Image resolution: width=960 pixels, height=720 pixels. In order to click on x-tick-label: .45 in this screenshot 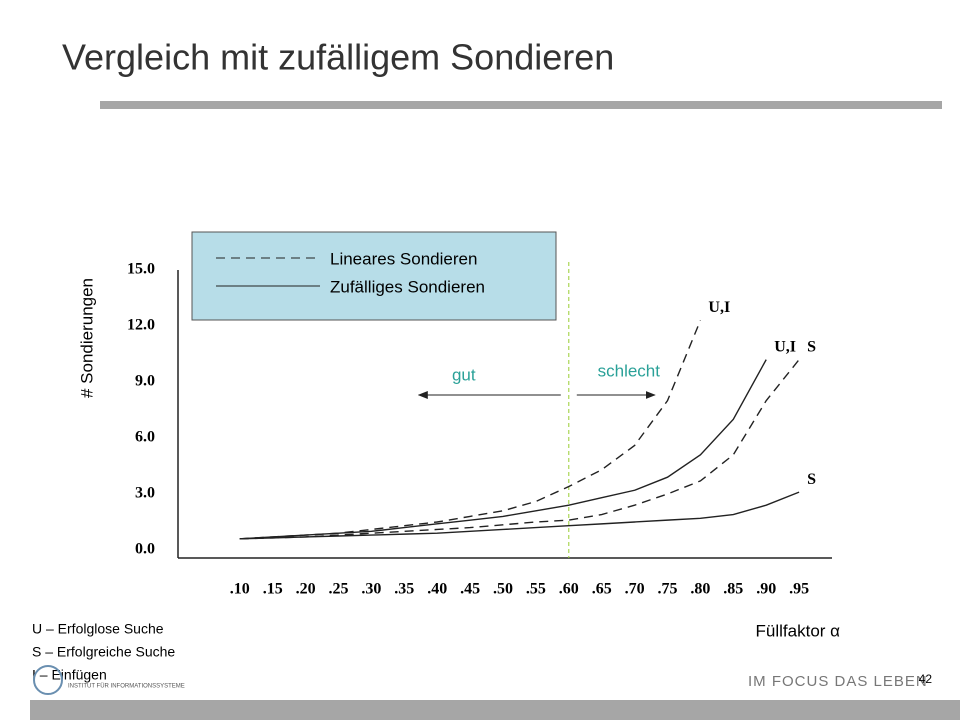, I will do `click(470, 589)`.